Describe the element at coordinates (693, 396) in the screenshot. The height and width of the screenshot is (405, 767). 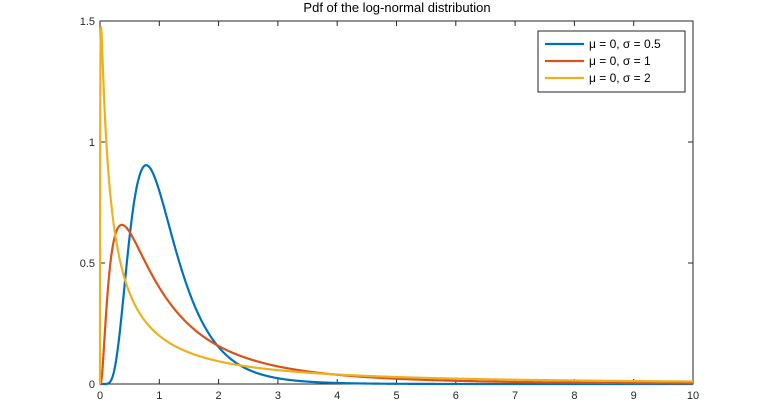
I see `x-tick-label: 10` at that location.